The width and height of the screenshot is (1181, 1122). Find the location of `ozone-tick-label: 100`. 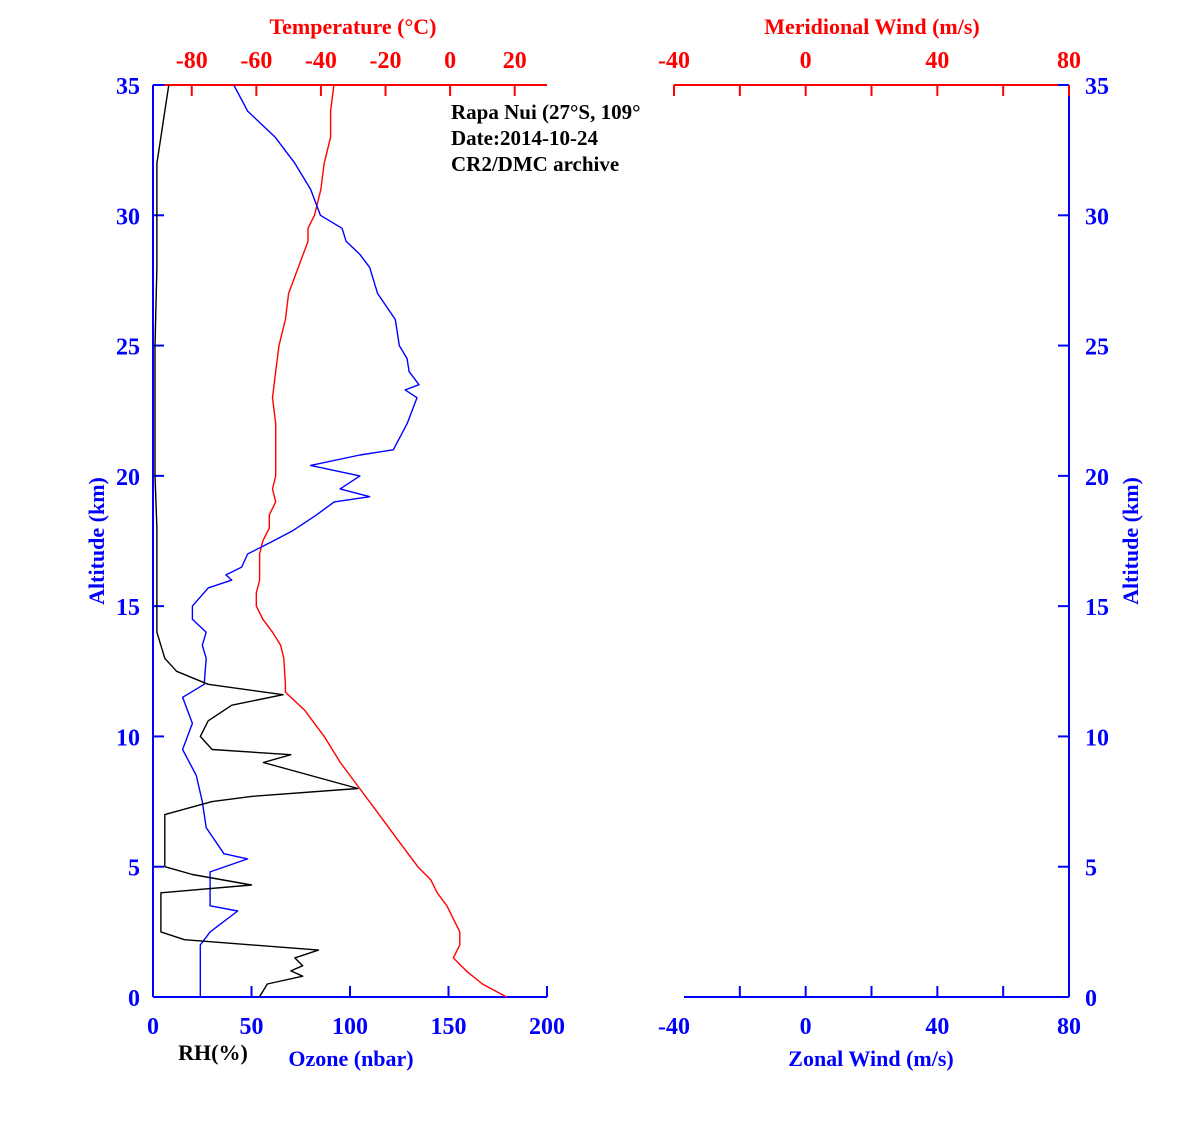

ozone-tick-label: 100 is located at coordinates (350, 1027).